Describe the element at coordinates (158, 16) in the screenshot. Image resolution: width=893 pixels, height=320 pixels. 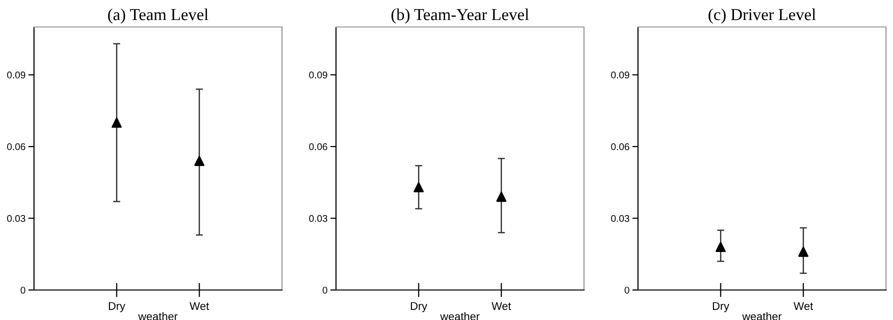
I see `chart-title: (a) Team Level` at that location.